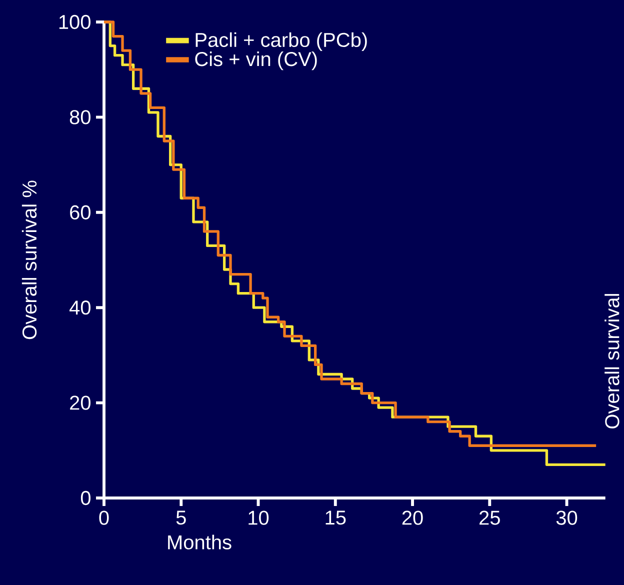  Describe the element at coordinates (80, 117) in the screenshot. I see `y-tick-label: 80` at that location.